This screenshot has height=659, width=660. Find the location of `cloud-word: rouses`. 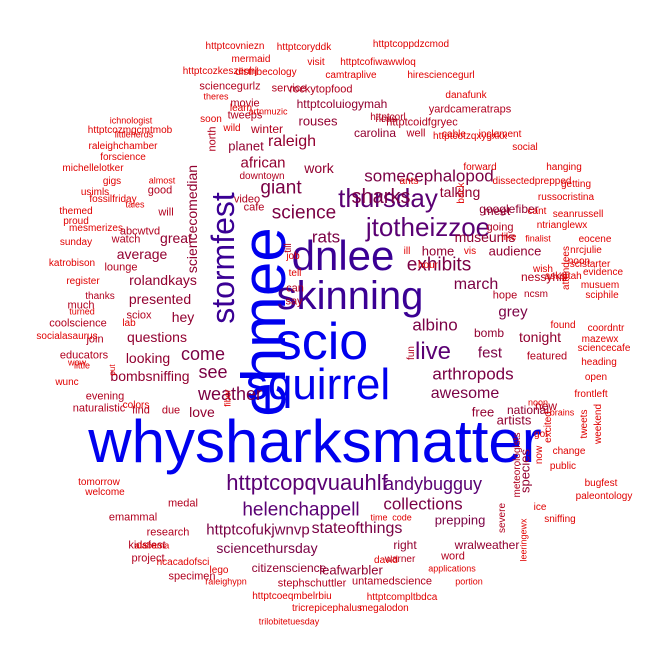

cloud-word: rouses is located at coordinates (318, 121).